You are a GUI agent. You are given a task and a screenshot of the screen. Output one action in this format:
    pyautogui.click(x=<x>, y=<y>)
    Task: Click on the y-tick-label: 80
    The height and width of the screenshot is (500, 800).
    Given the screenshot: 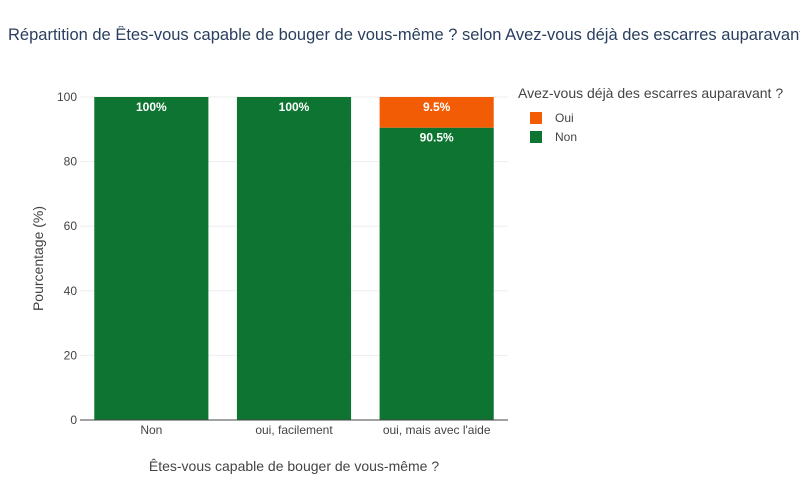 What is the action you would take?
    pyautogui.click(x=71, y=162)
    